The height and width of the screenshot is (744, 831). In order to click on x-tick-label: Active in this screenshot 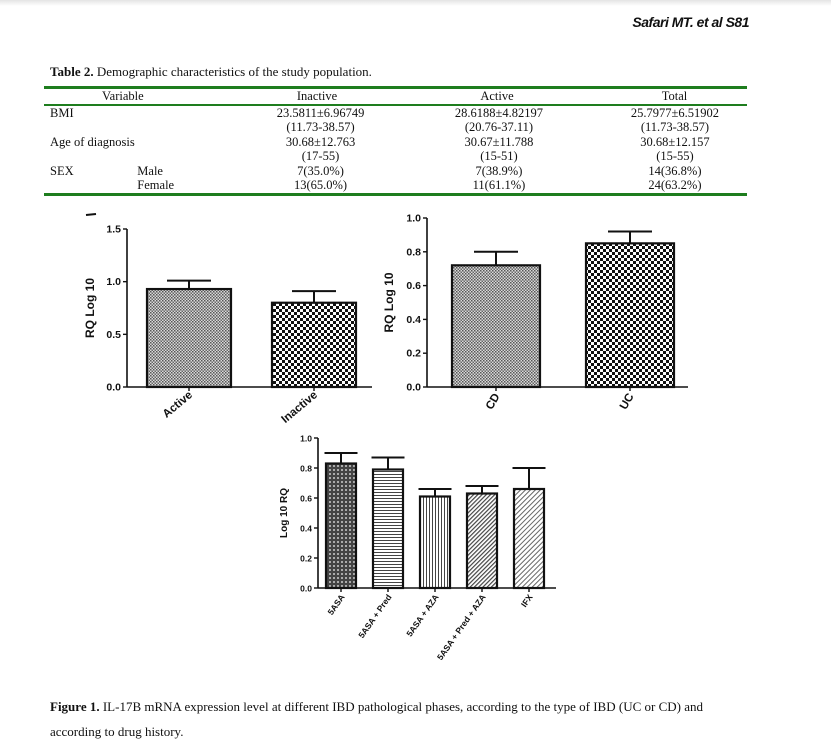, I will do `click(178, 404)`.